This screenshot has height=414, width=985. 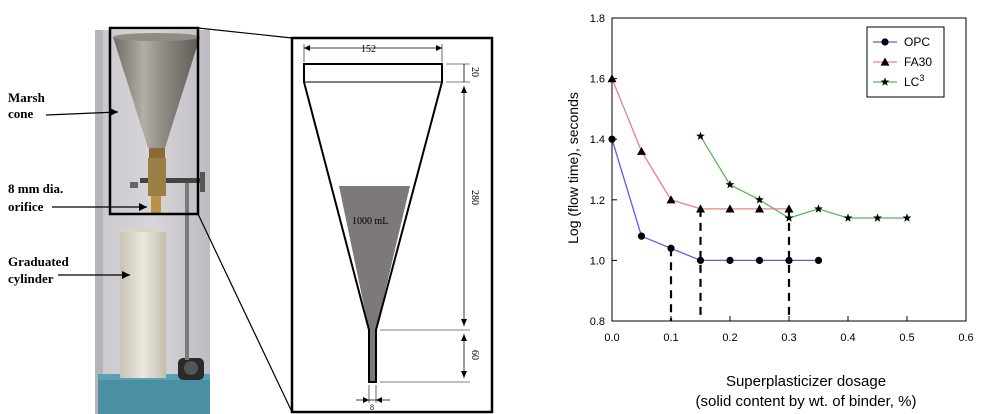 What do you see at coordinates (917, 42) in the screenshot?
I see `legend-label: OPC` at bounding box center [917, 42].